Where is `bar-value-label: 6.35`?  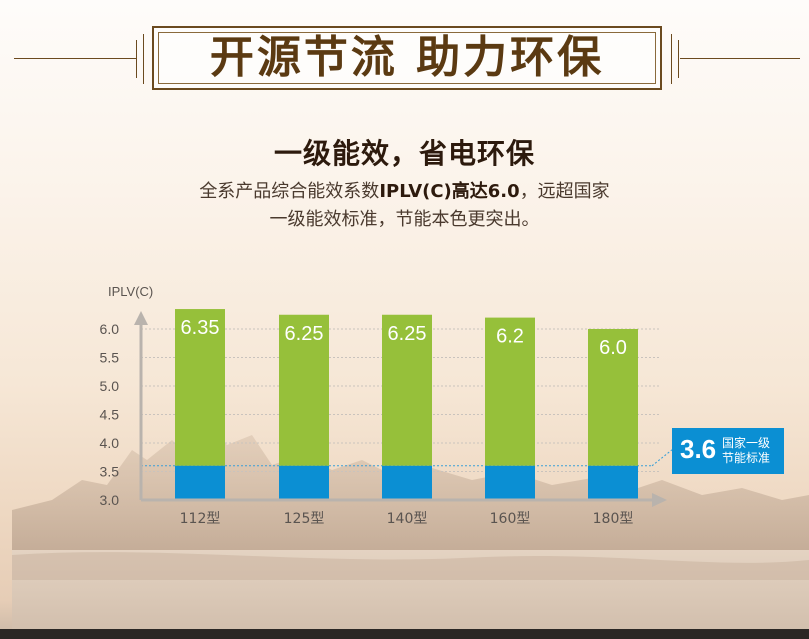
bar-value-label: 6.35 is located at coordinates (200, 328).